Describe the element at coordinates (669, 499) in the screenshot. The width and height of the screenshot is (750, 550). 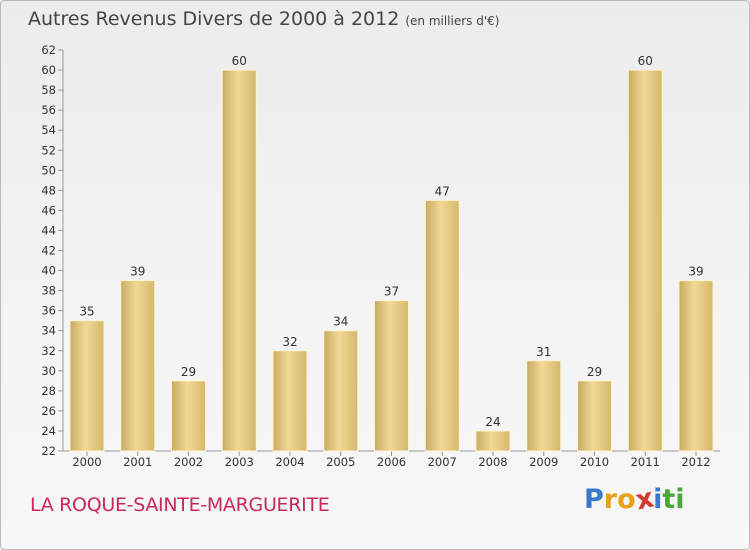
I see `logo-letter: t` at that location.